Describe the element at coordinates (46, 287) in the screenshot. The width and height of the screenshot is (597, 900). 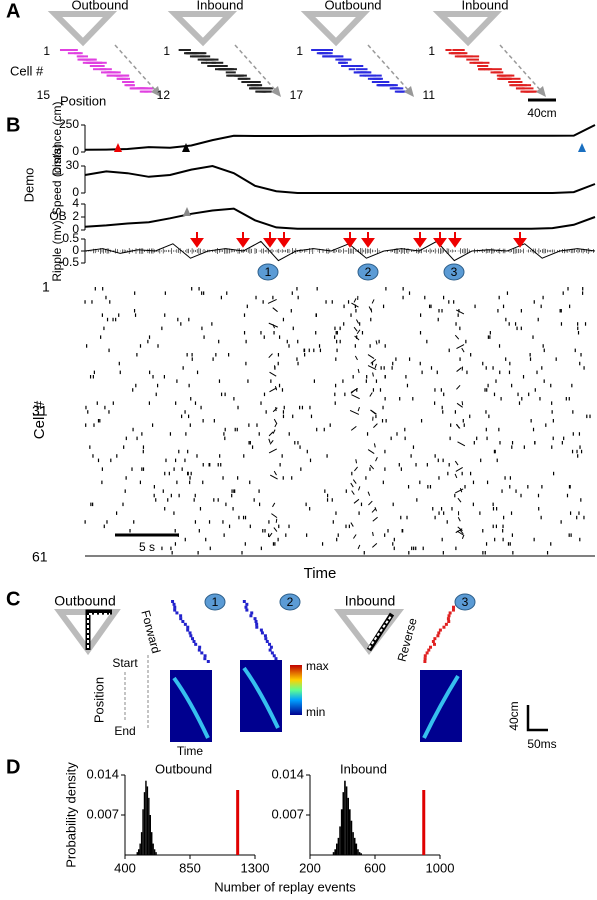
I see `raster-tick: 1` at that location.